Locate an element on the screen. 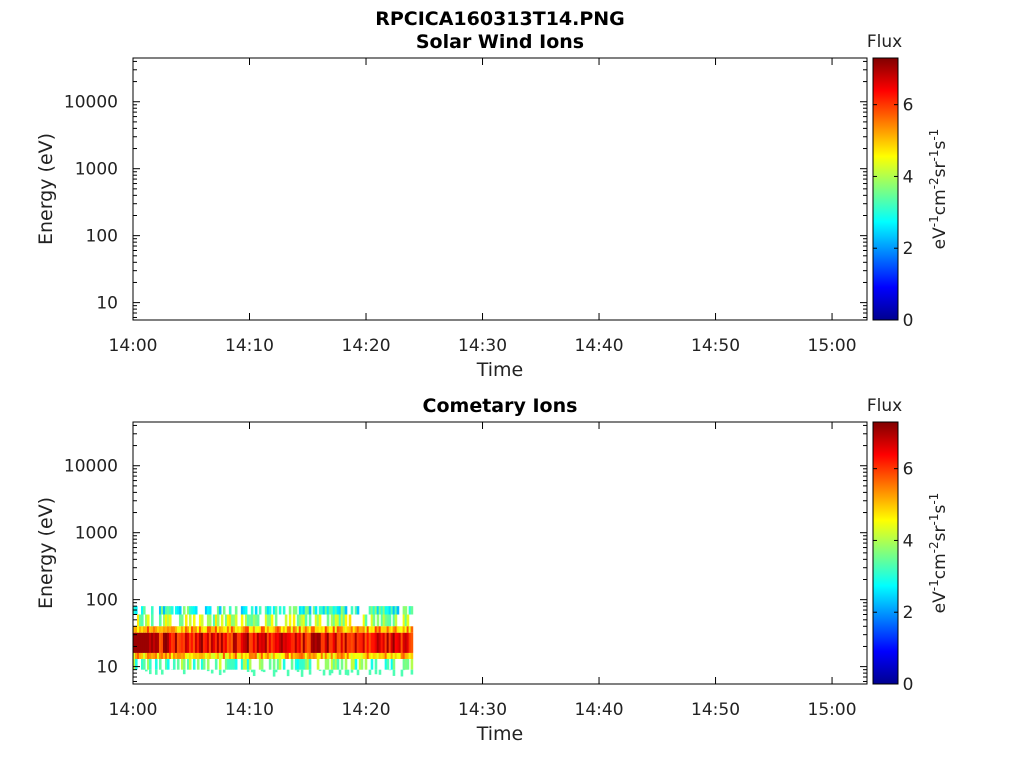  colorbar-tick-label: 6 is located at coordinates (908, 470).